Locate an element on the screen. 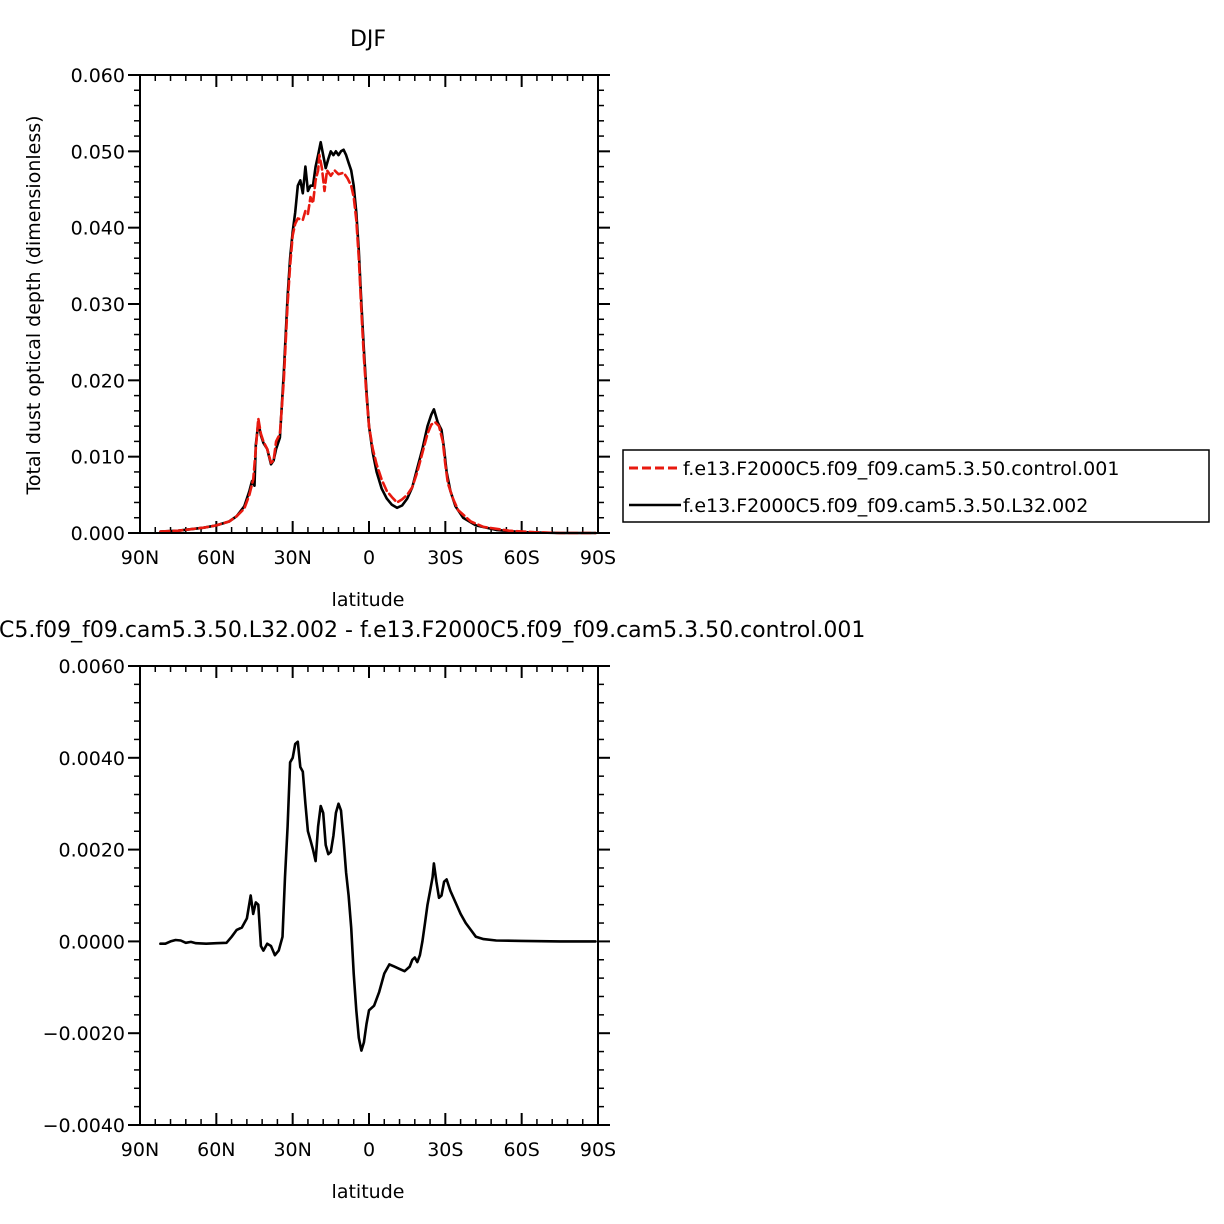 This screenshot has width=1224, height=1224. bottom-xtick-label: 60N is located at coordinates (216, 1150).